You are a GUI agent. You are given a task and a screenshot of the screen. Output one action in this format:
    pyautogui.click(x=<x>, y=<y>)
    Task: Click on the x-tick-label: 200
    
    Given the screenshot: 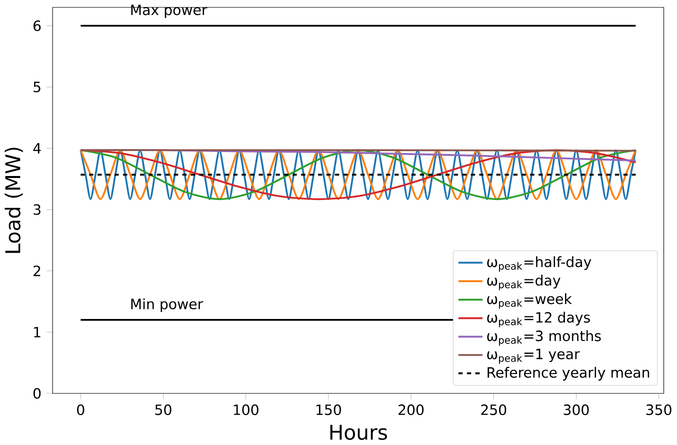 What is the action you would take?
    pyautogui.click(x=411, y=410)
    